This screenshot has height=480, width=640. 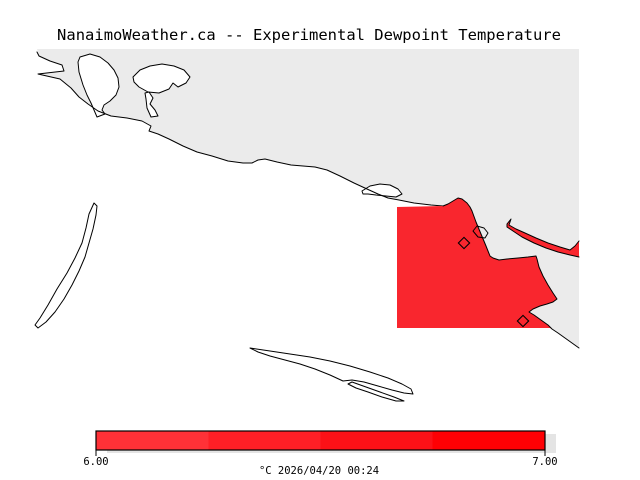 I want to click on coastal-lagoon-outline, so click(x=382, y=190).